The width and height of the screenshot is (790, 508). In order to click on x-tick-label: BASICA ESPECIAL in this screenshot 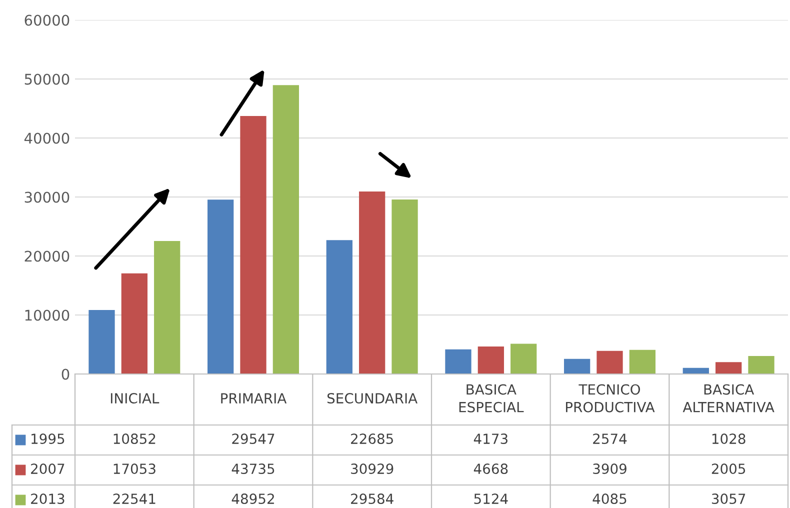, I will do `click(491, 398)`.